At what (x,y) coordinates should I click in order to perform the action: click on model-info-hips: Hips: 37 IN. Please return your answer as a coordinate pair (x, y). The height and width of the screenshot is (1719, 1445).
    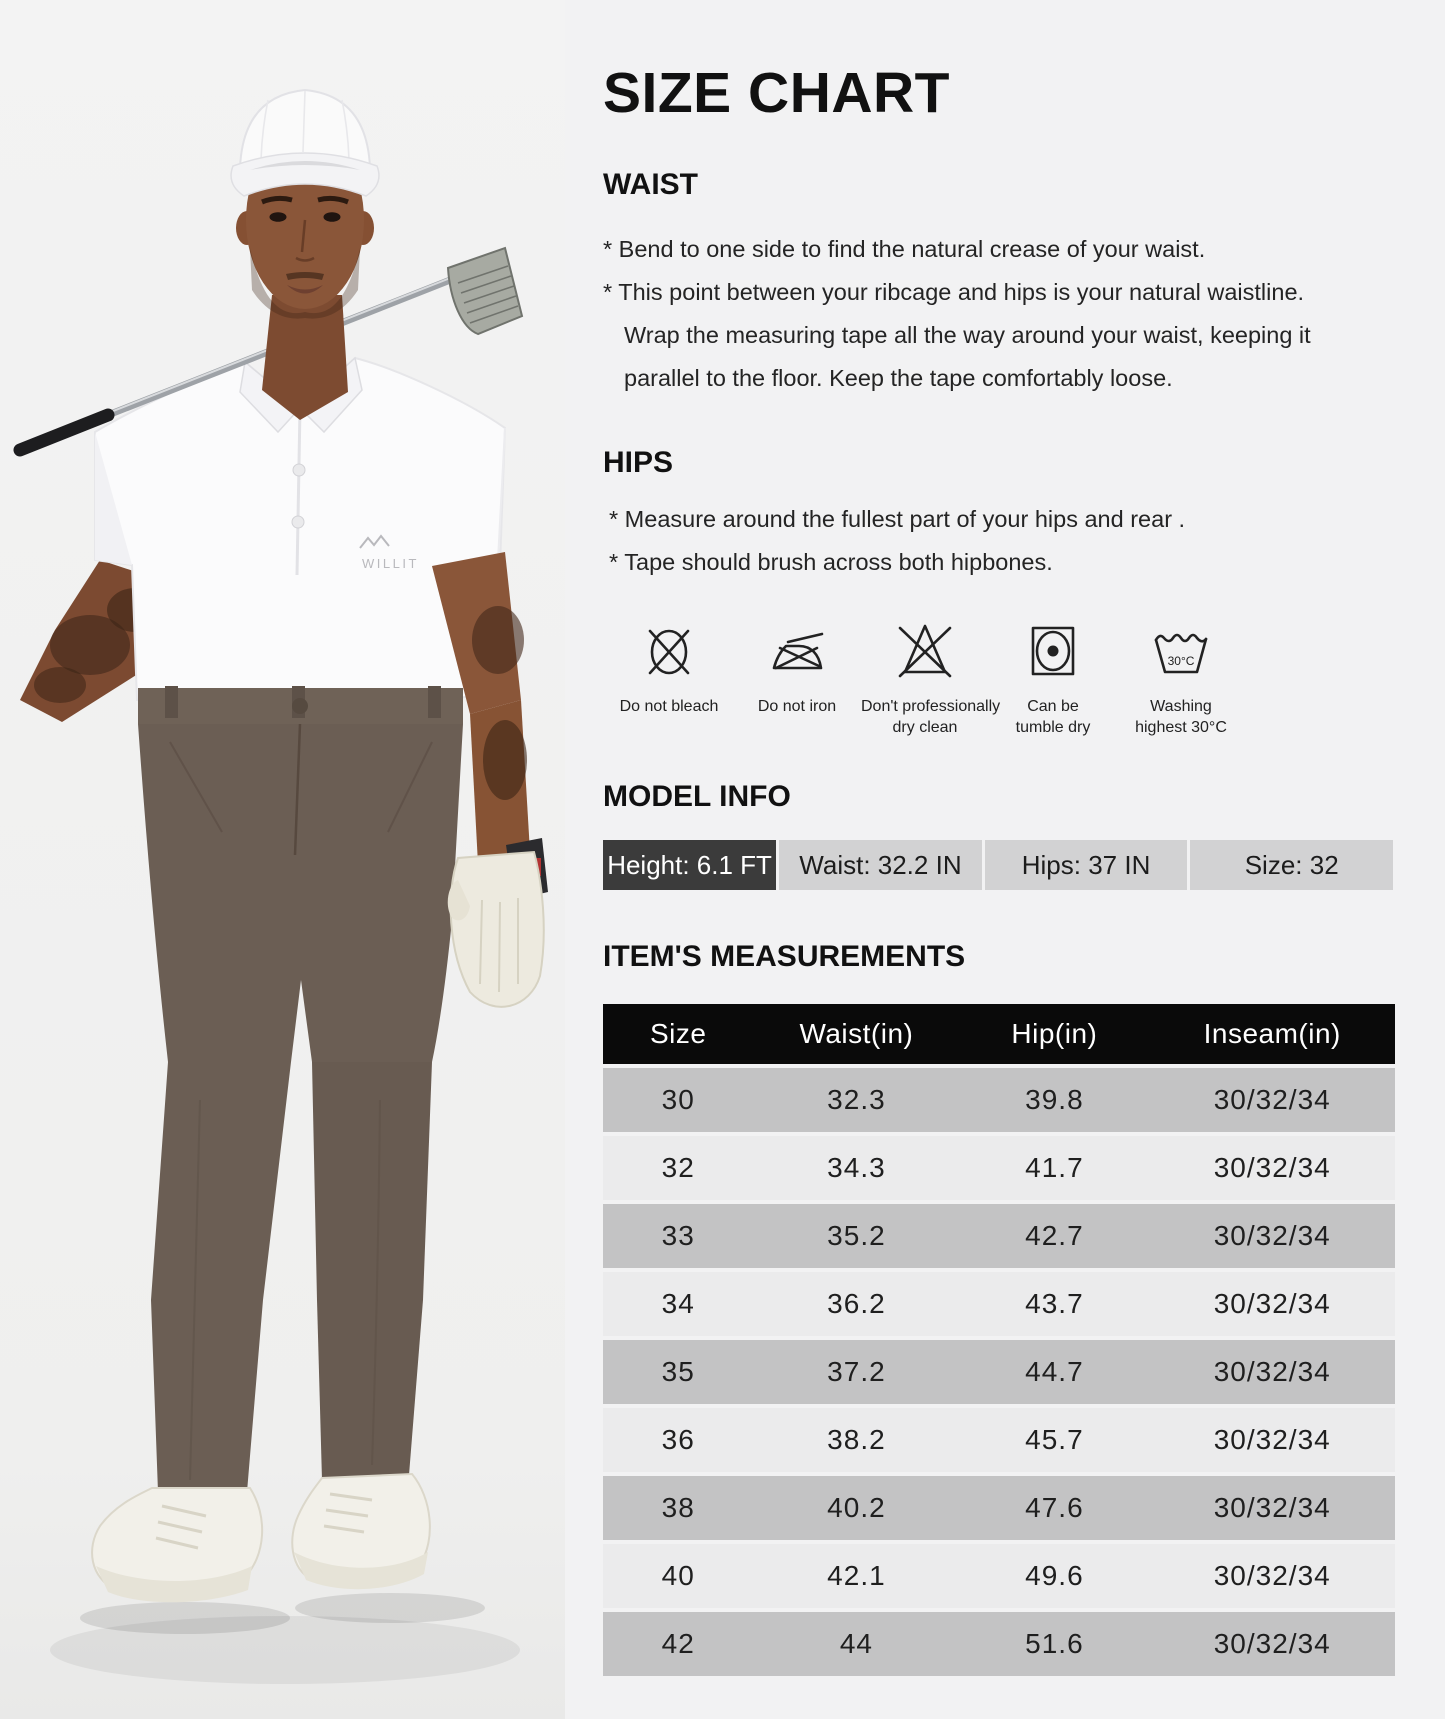
    Looking at the image, I should click on (1086, 865).